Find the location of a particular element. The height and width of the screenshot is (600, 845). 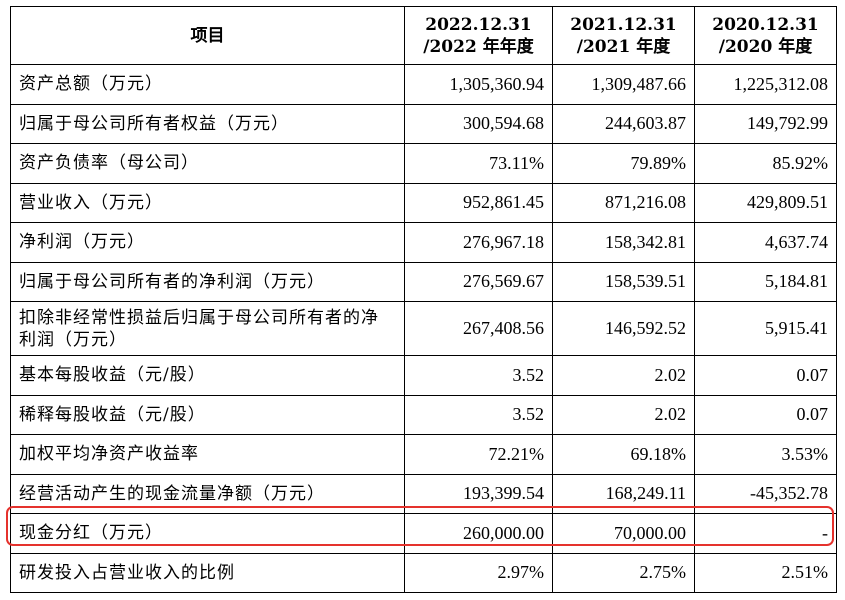

value-2022: 72.21% is located at coordinates (478, 454).